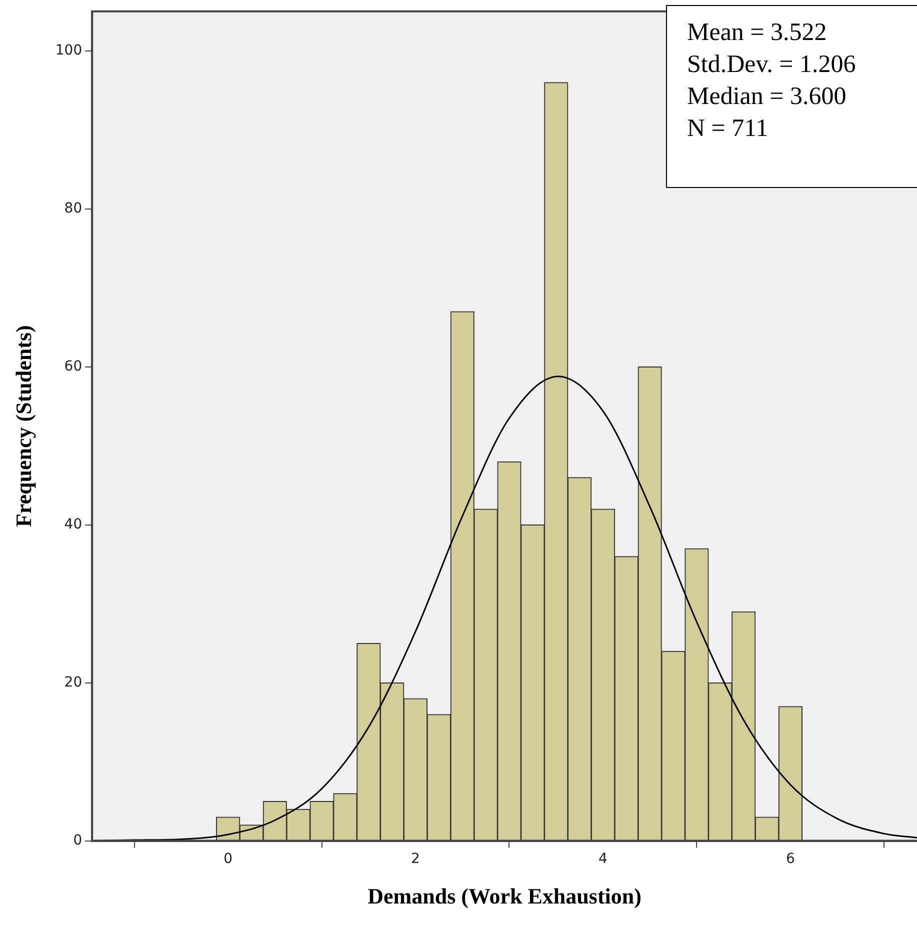  Describe the element at coordinates (68, 50) in the screenshot. I see `y-tick-label: 100` at that location.